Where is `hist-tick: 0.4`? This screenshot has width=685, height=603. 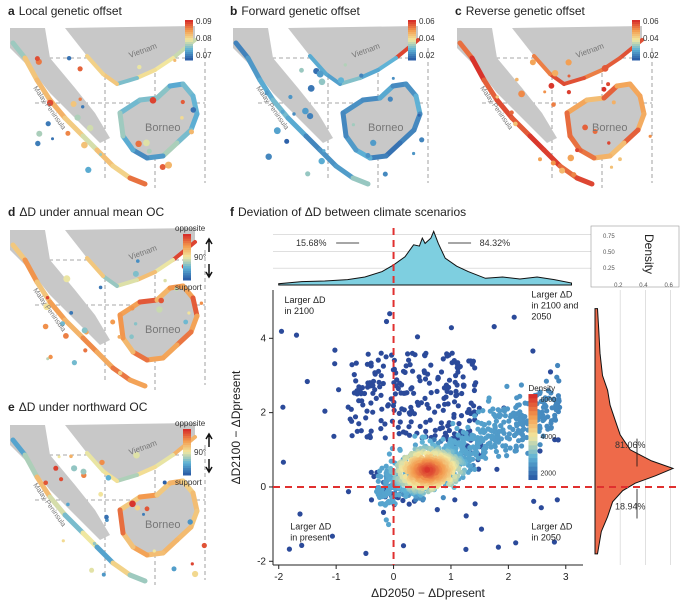
hist-tick: 0.4 is located at coordinates (643, 286).